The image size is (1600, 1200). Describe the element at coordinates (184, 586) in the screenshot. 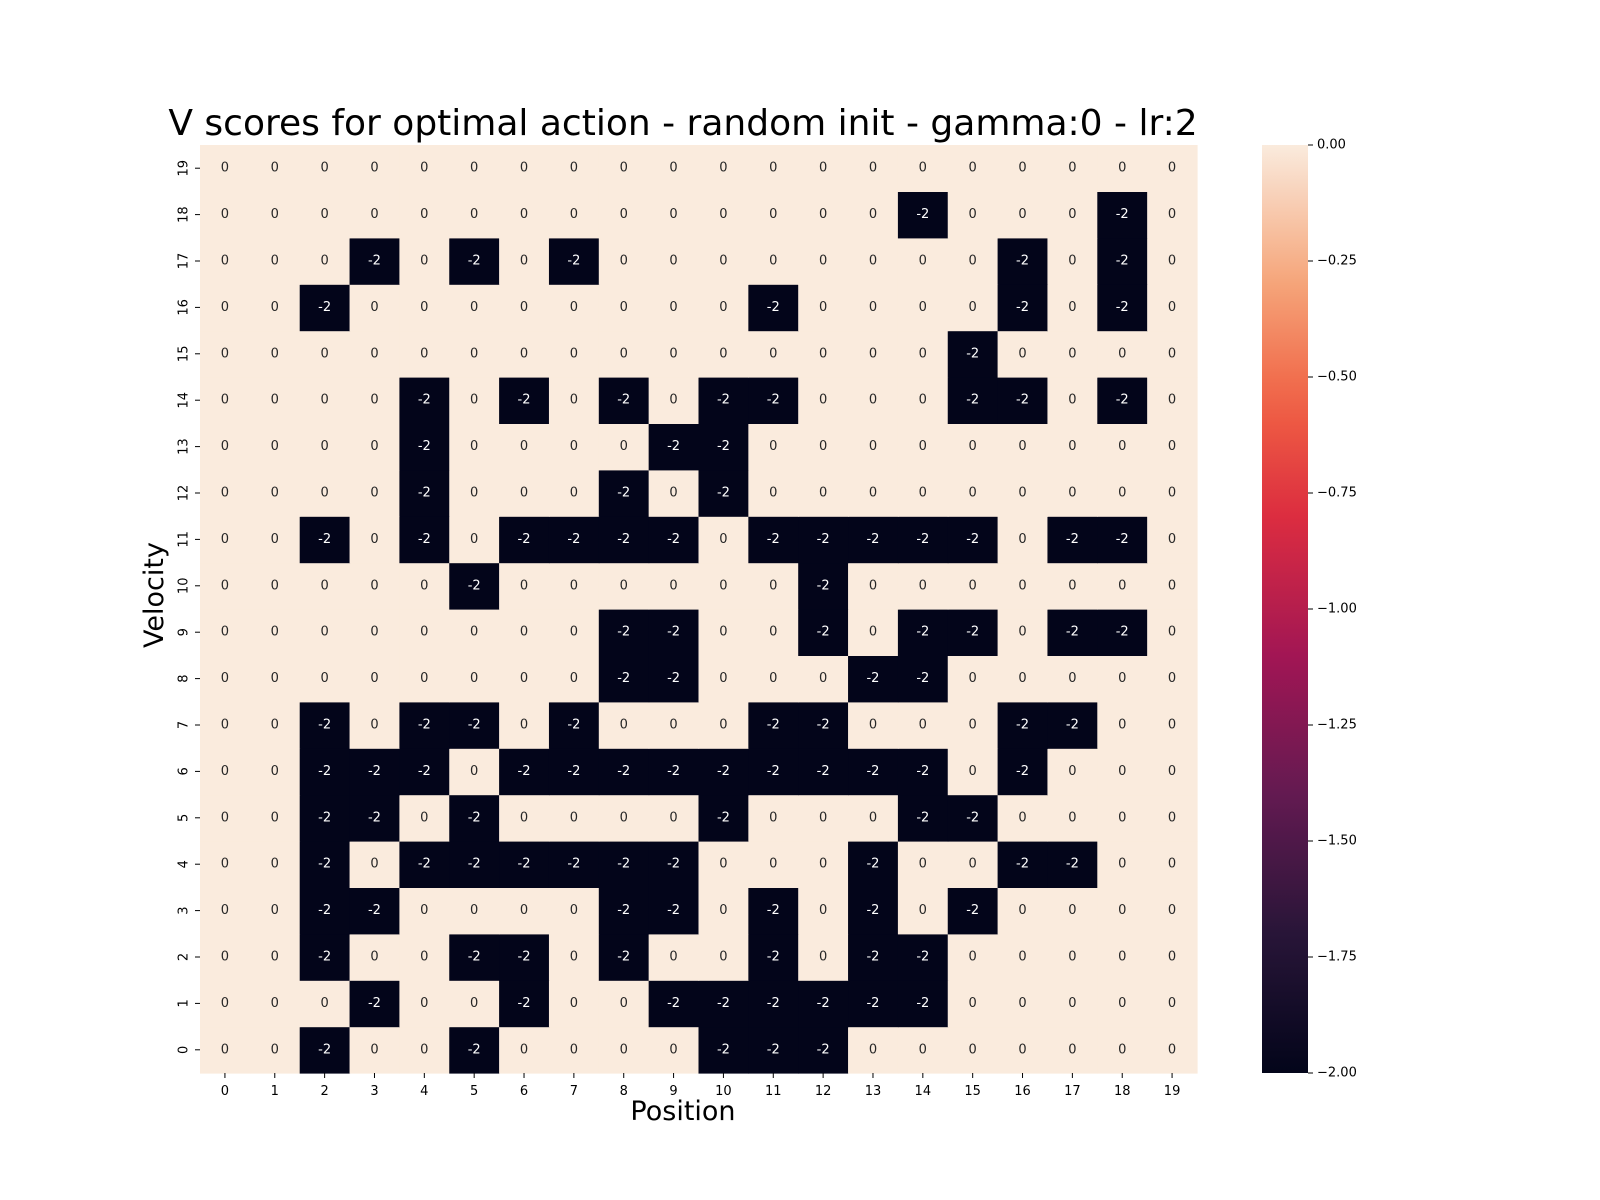

I see `y-tick-label: 10` at that location.